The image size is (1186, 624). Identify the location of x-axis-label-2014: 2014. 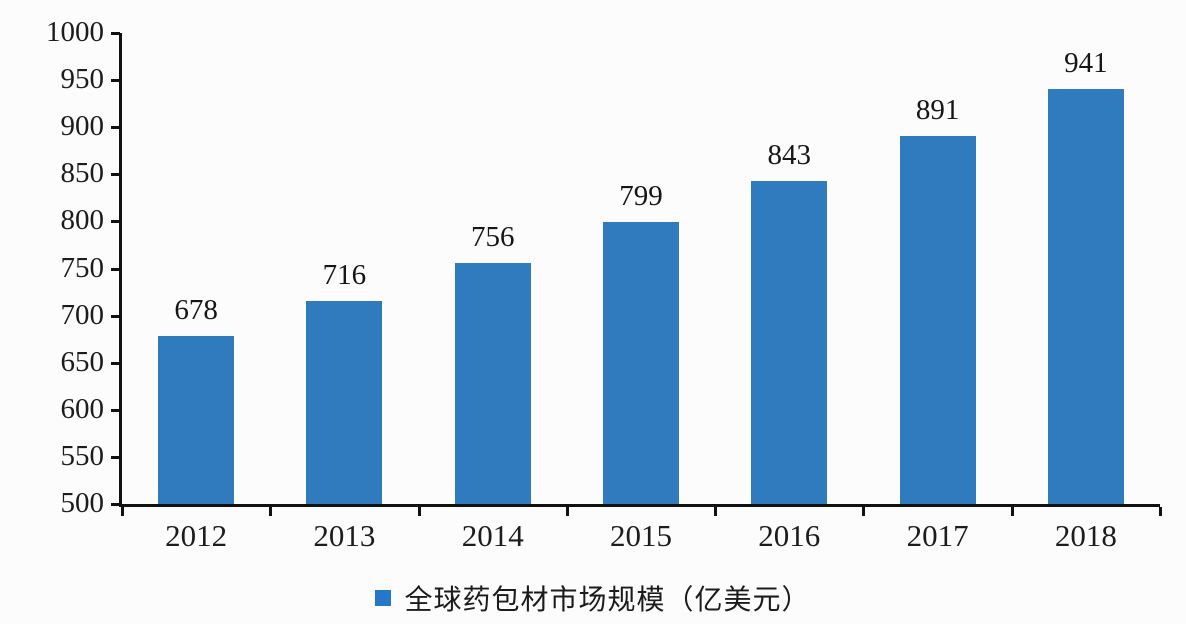
(492, 535).